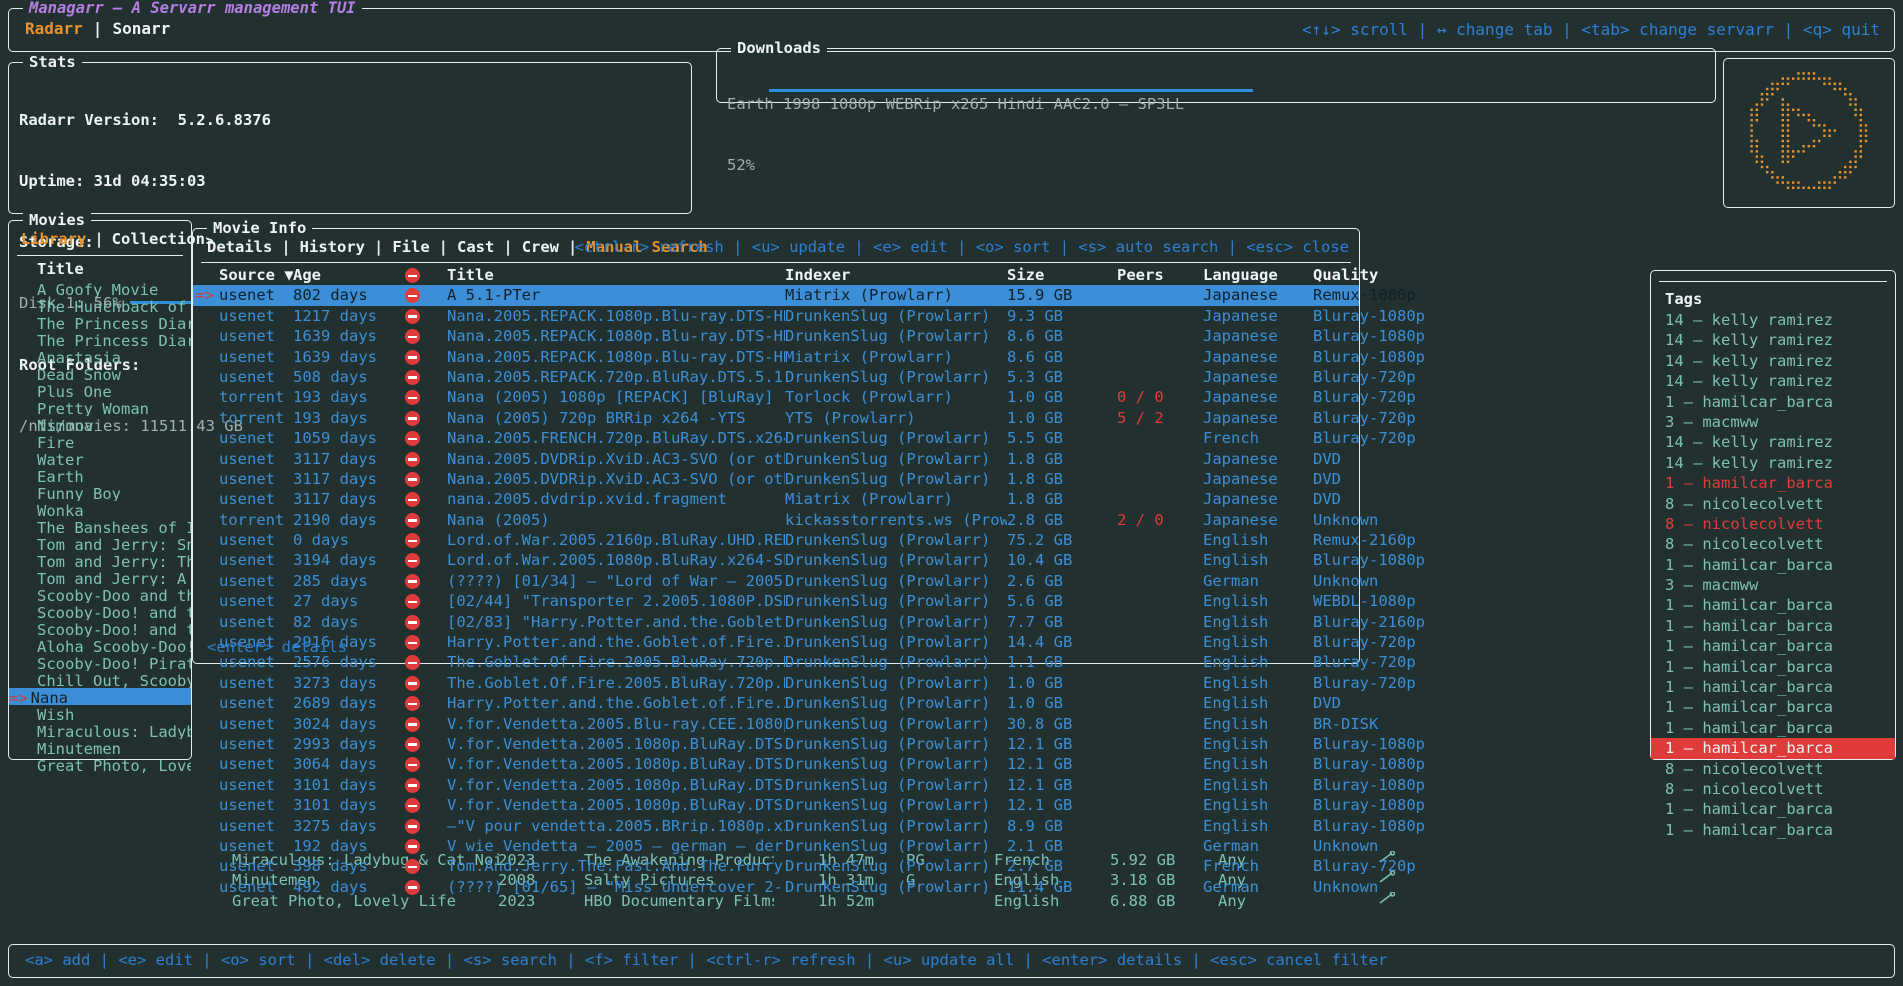  I want to click on movie-list-item: Scooby-Doo and the Al, so click(114, 595).